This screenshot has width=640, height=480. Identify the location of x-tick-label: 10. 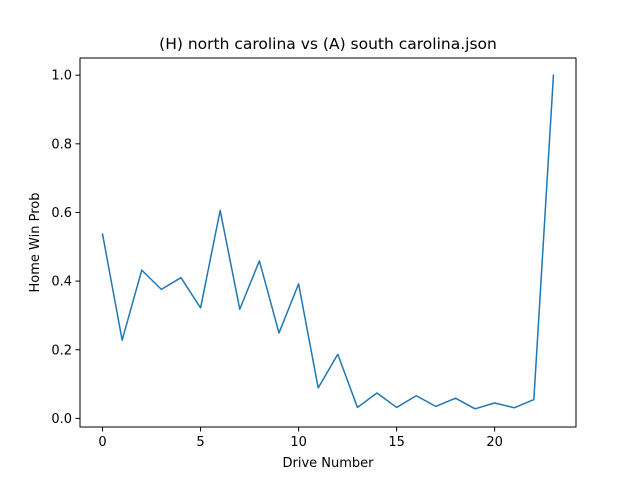
(298, 442).